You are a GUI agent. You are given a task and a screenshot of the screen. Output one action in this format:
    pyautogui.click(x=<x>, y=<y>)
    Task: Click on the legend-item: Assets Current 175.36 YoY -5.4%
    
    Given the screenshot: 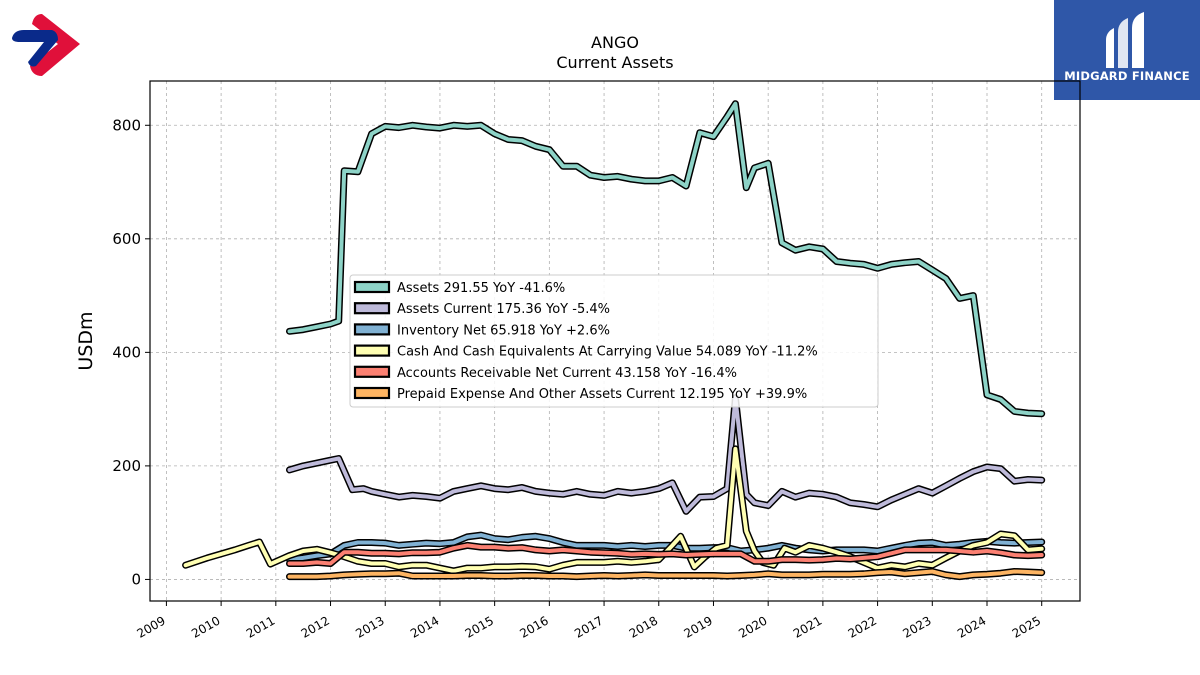 What is the action you would take?
    pyautogui.click(x=481, y=309)
    